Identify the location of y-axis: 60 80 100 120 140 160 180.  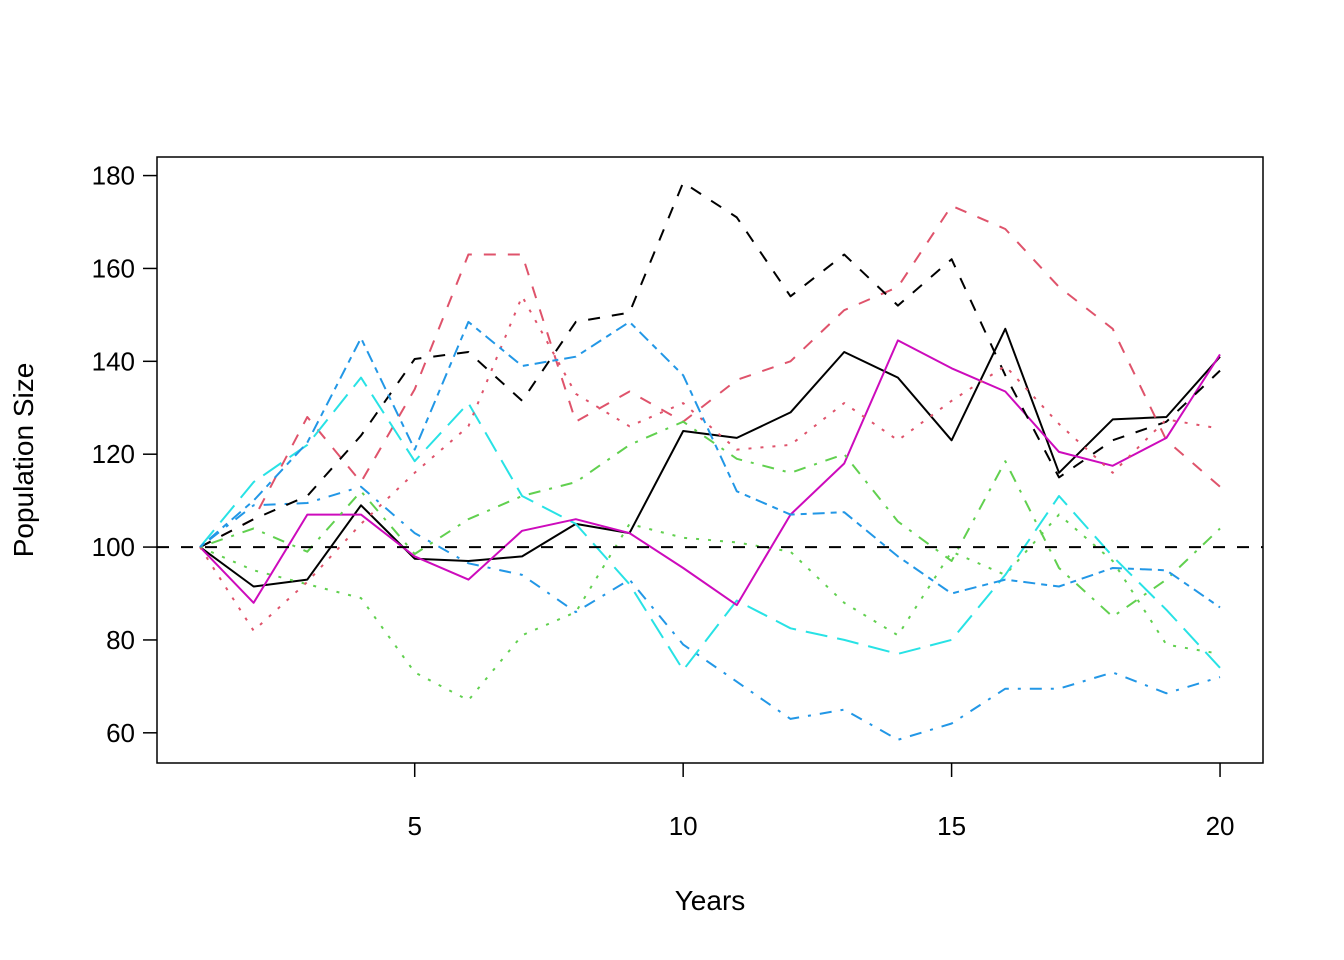
(124, 454).